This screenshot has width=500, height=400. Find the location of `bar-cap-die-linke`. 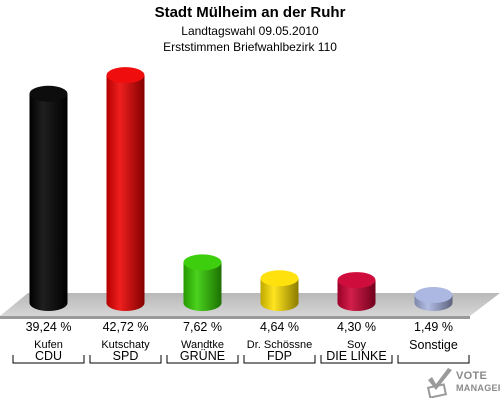

bar-cap-die-linke is located at coordinates (356, 280).